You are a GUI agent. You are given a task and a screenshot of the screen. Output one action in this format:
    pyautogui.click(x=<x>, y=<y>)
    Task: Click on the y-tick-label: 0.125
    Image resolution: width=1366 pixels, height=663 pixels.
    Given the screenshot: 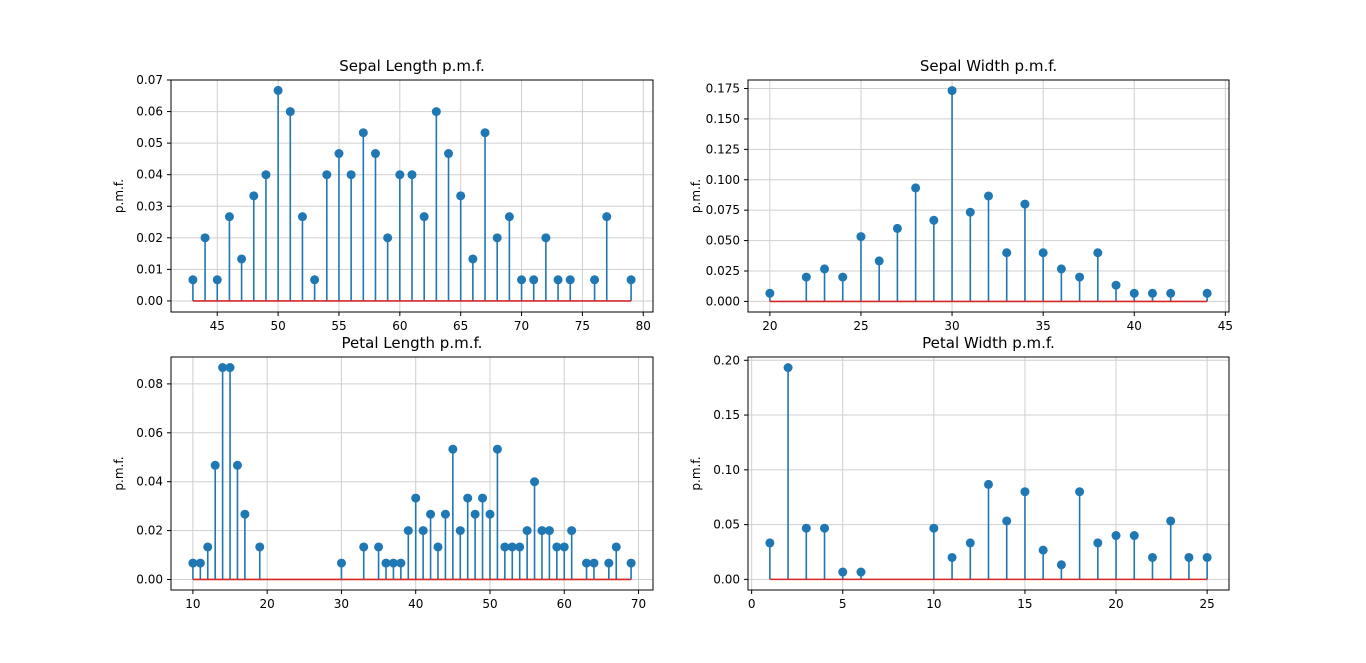 What is the action you would take?
    pyautogui.click(x=723, y=149)
    